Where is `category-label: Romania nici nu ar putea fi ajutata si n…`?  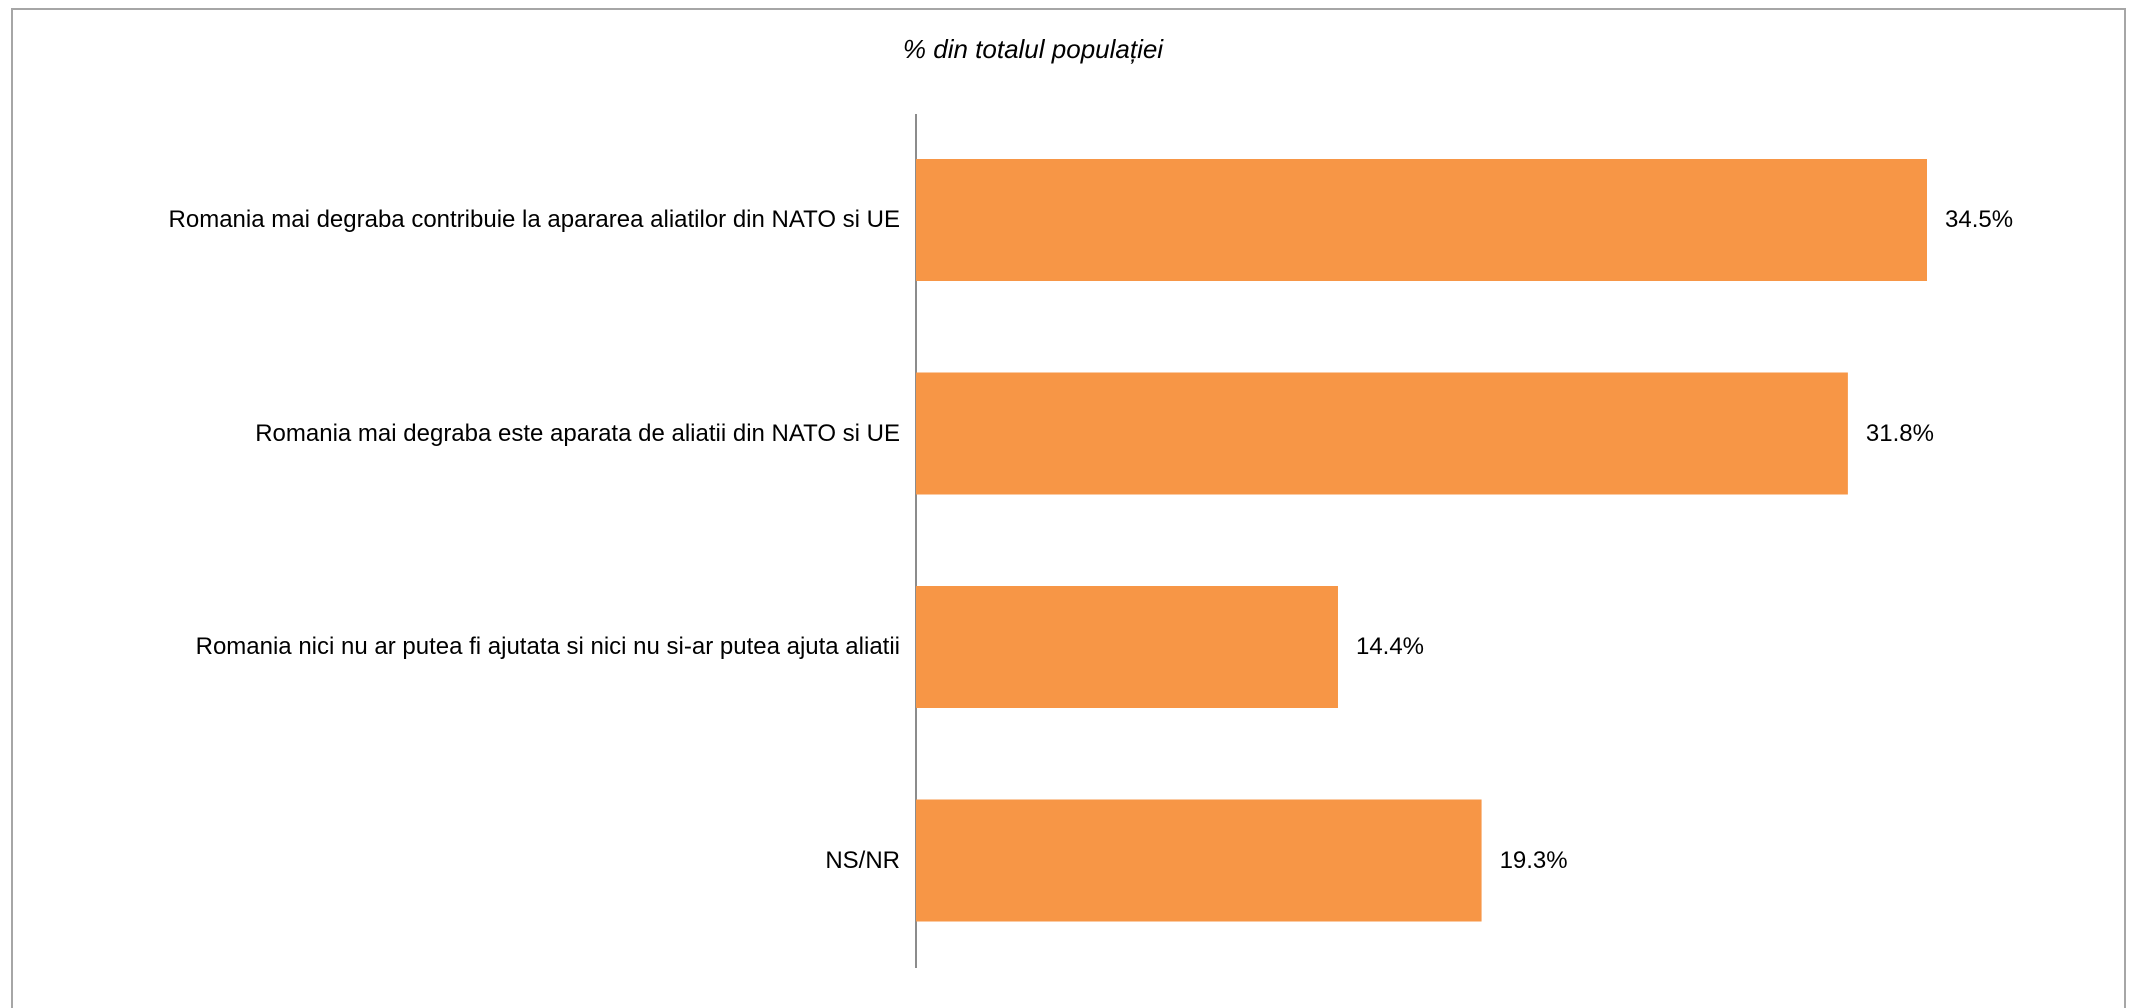 category-label: Romania nici nu ar putea fi ajutata si n… is located at coordinates (547, 646).